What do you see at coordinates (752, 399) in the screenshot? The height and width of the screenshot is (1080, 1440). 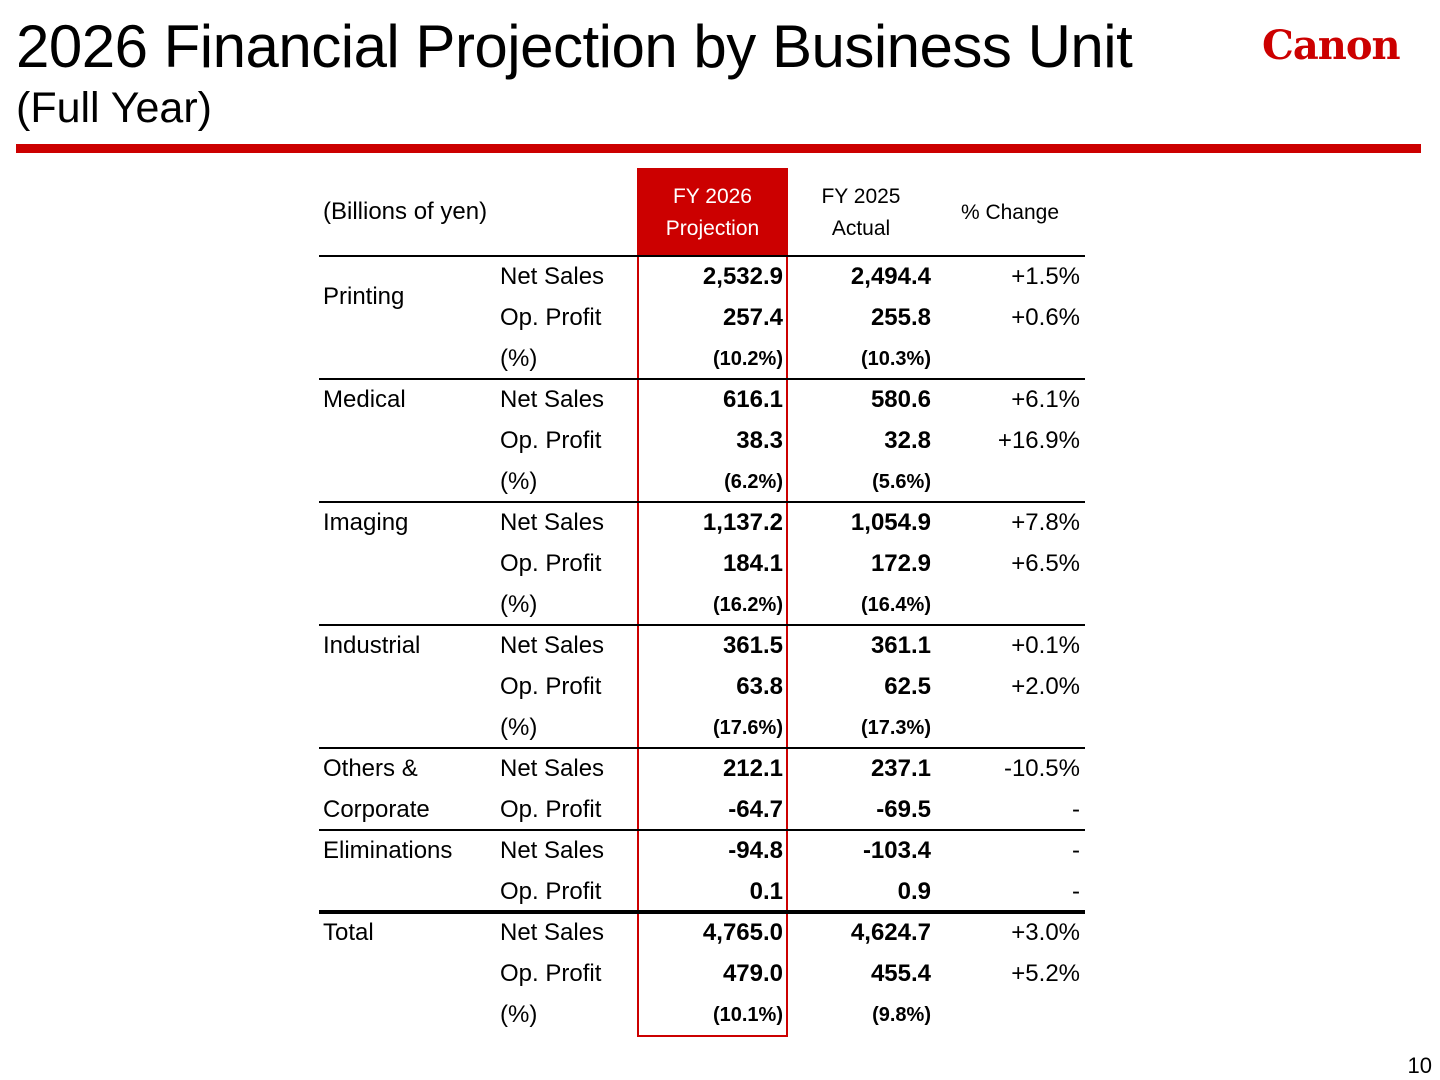 I see `fy2026-projection-value: 616.1` at bounding box center [752, 399].